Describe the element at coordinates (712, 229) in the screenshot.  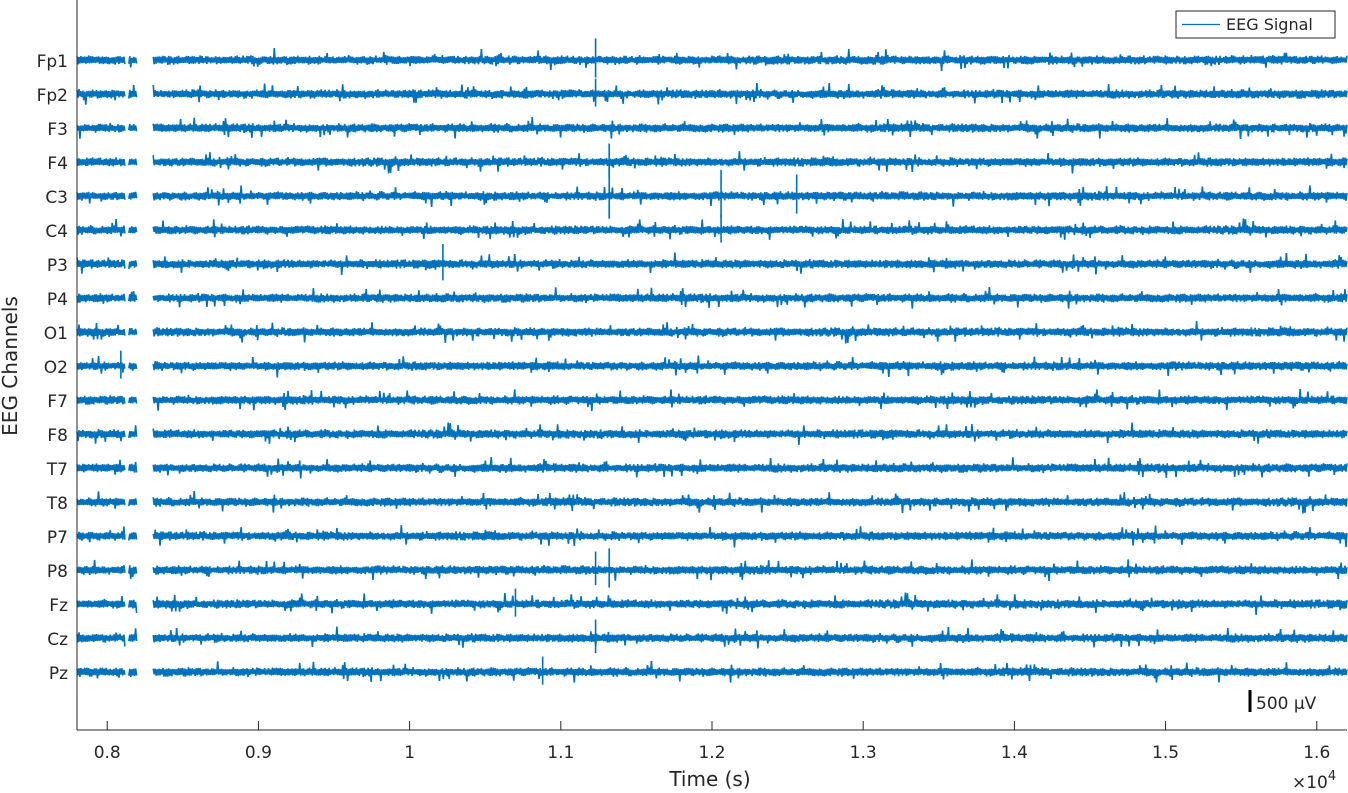
I see `trace-c4` at that location.